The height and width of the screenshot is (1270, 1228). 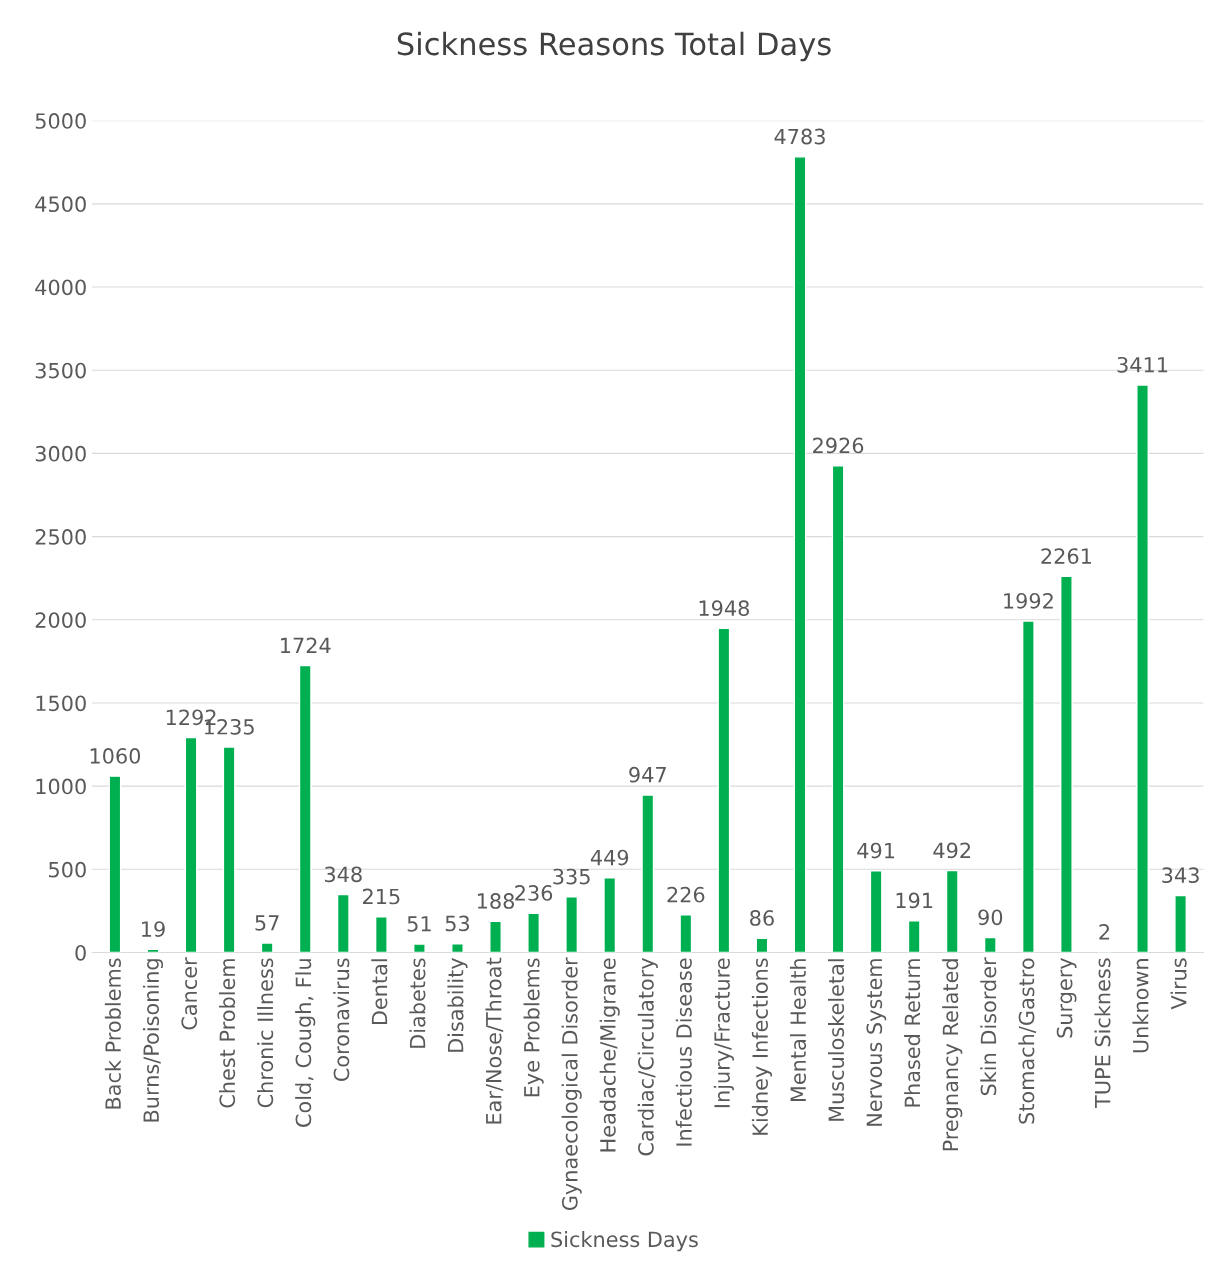 I want to click on x-tick-label: Infectious Disease, so click(x=683, y=1052).